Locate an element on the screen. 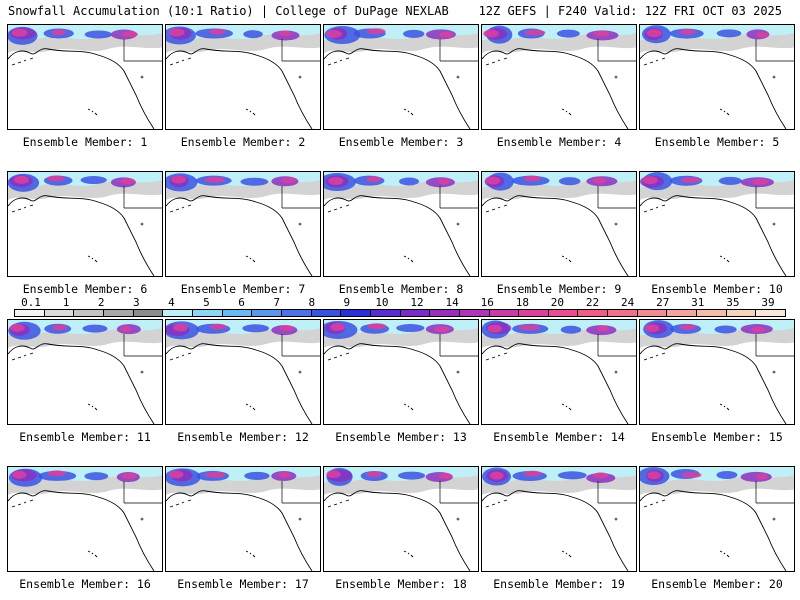  ensemble-member-label: Ensemble Member: 3 is located at coordinates (401, 142).